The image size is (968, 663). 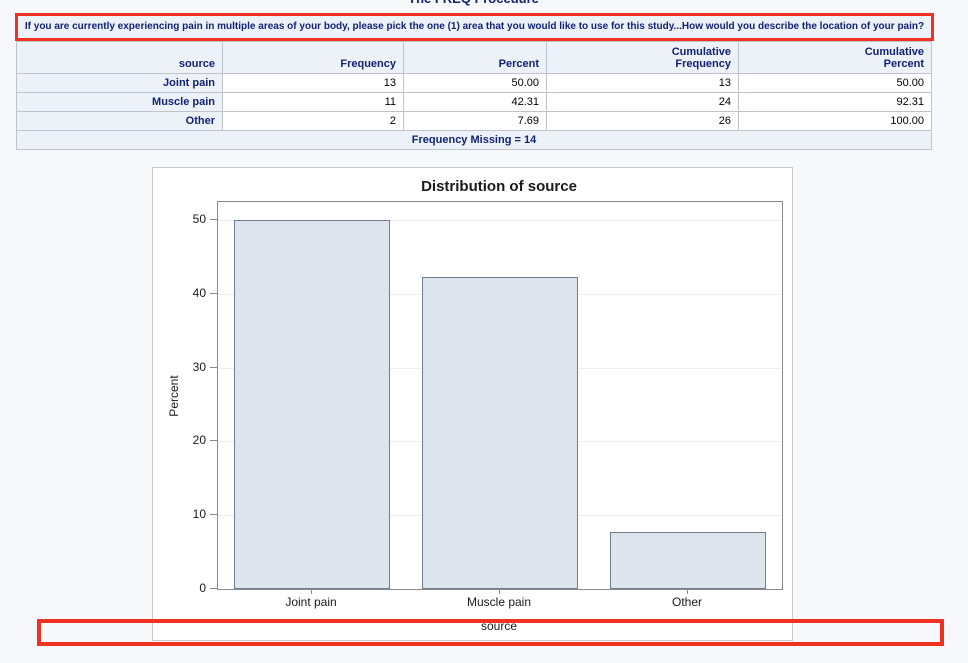 I want to click on cell-percent: 42.31, so click(x=475, y=102).